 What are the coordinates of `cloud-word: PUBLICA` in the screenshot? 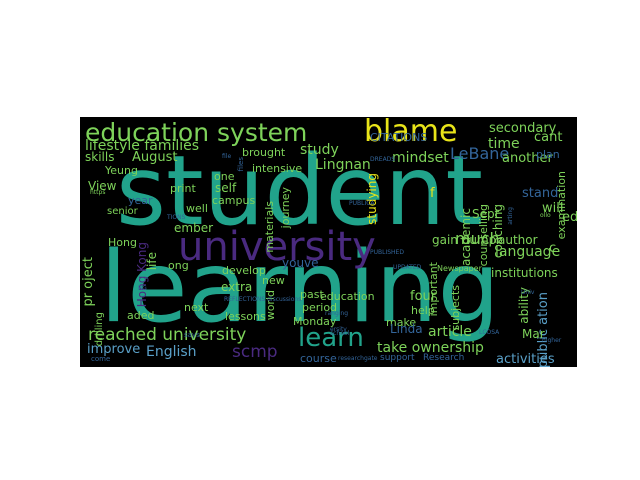 It's located at (362, 203).